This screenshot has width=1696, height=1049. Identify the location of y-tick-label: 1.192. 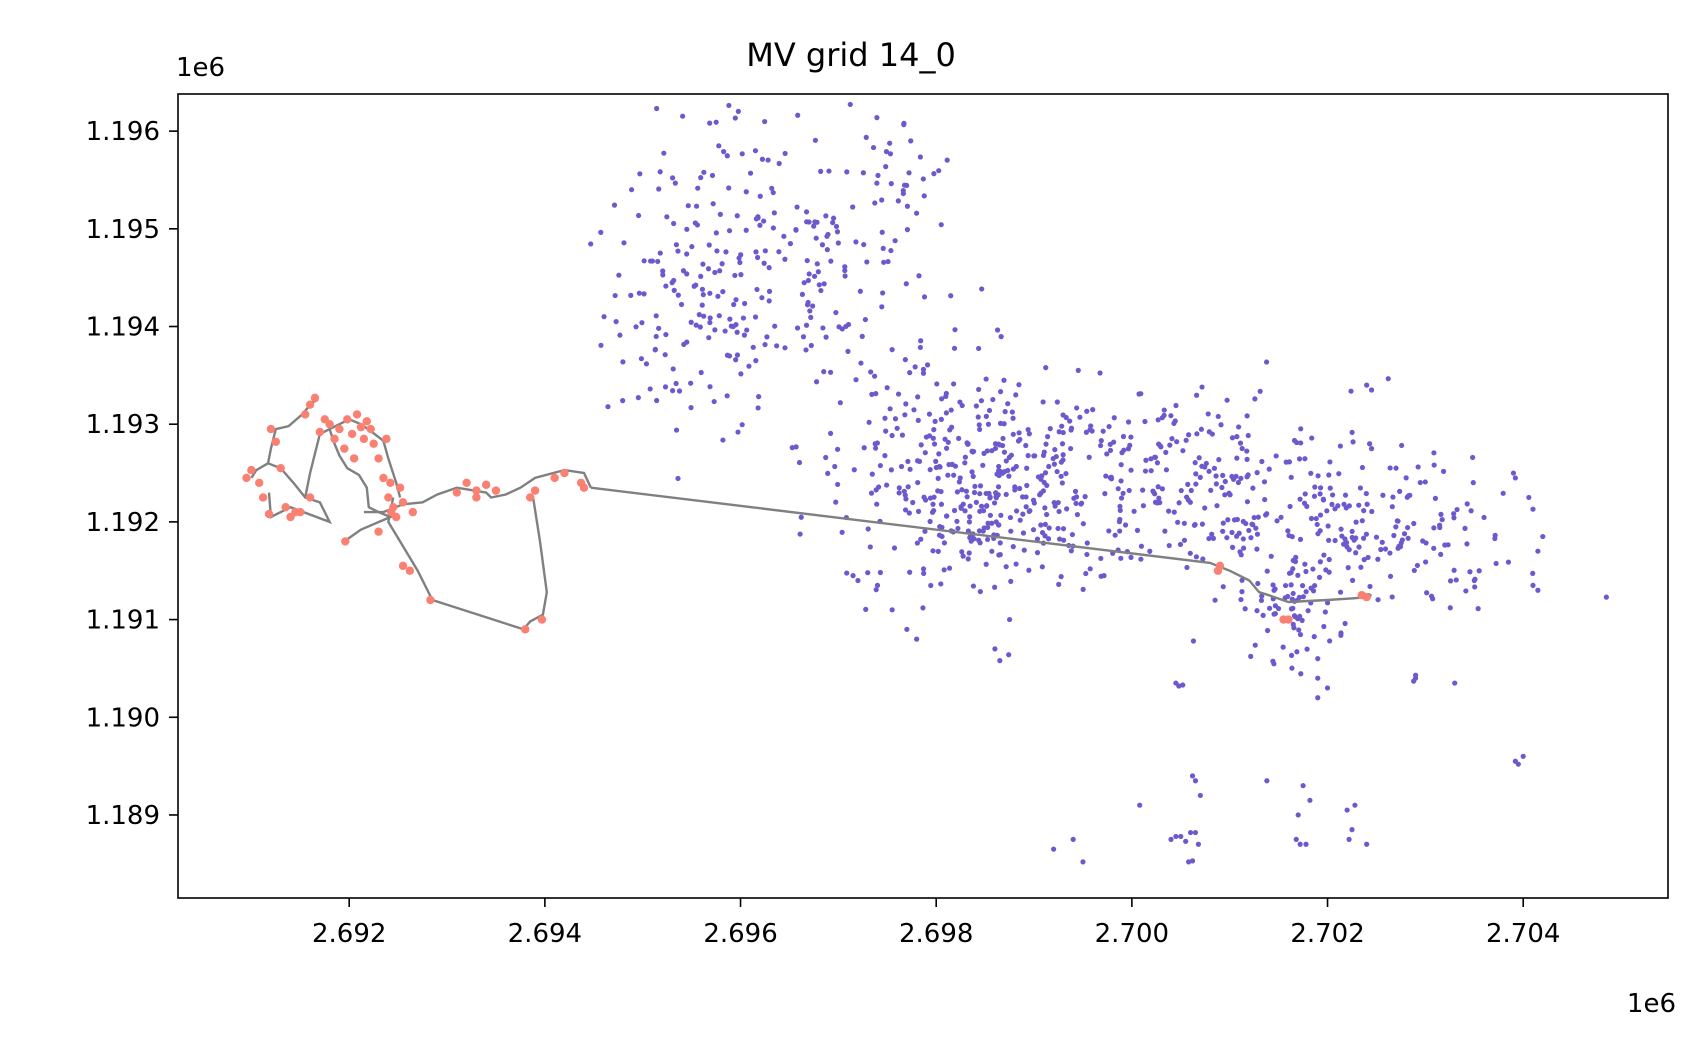
(123, 523).